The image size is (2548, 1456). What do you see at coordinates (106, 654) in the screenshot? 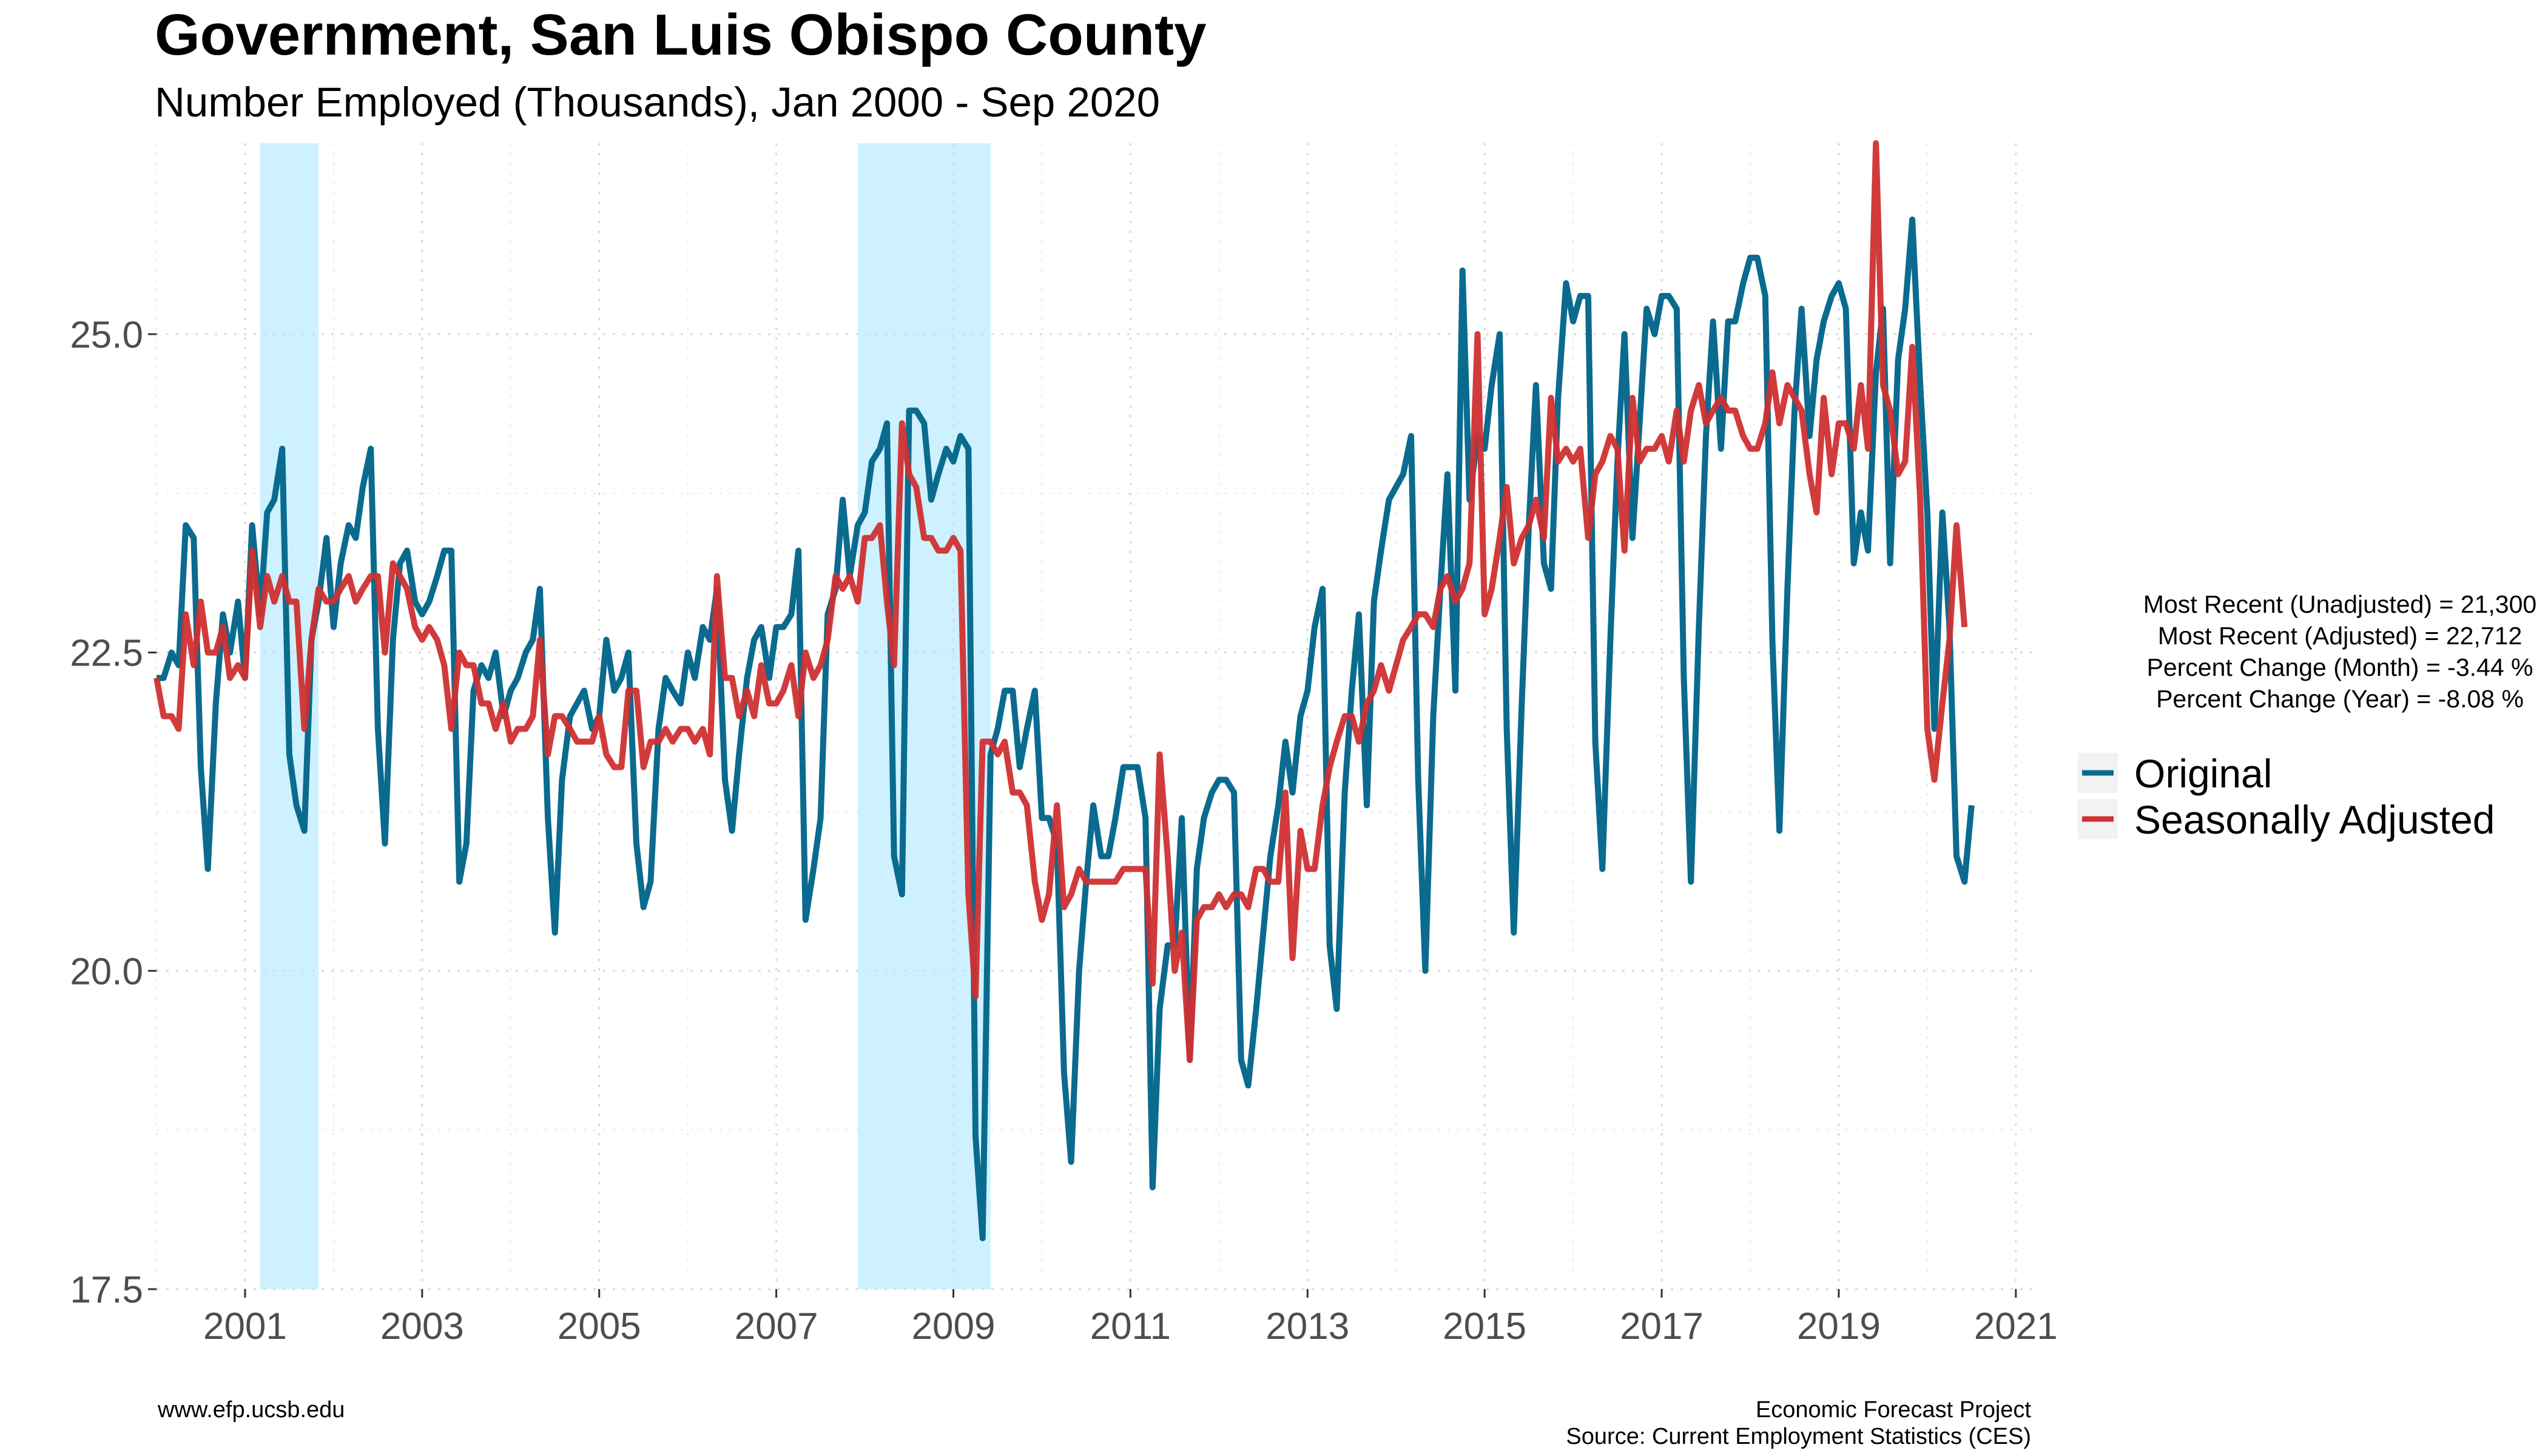
I see `y-tick-label: 22.5` at bounding box center [106, 654].